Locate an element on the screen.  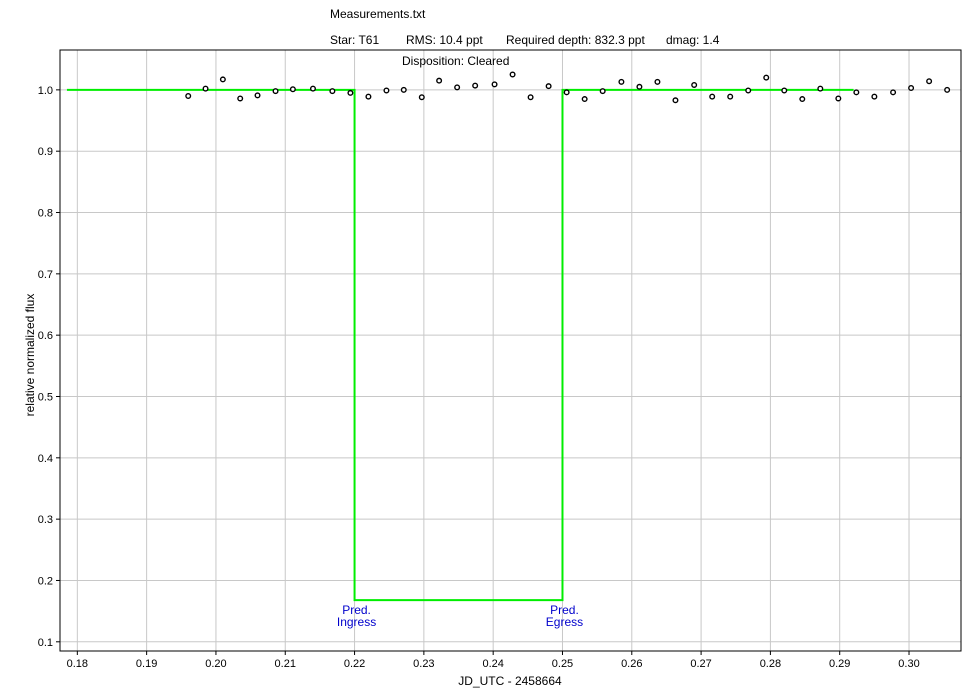
x-tick-label: 0.23 is located at coordinates (423, 664).